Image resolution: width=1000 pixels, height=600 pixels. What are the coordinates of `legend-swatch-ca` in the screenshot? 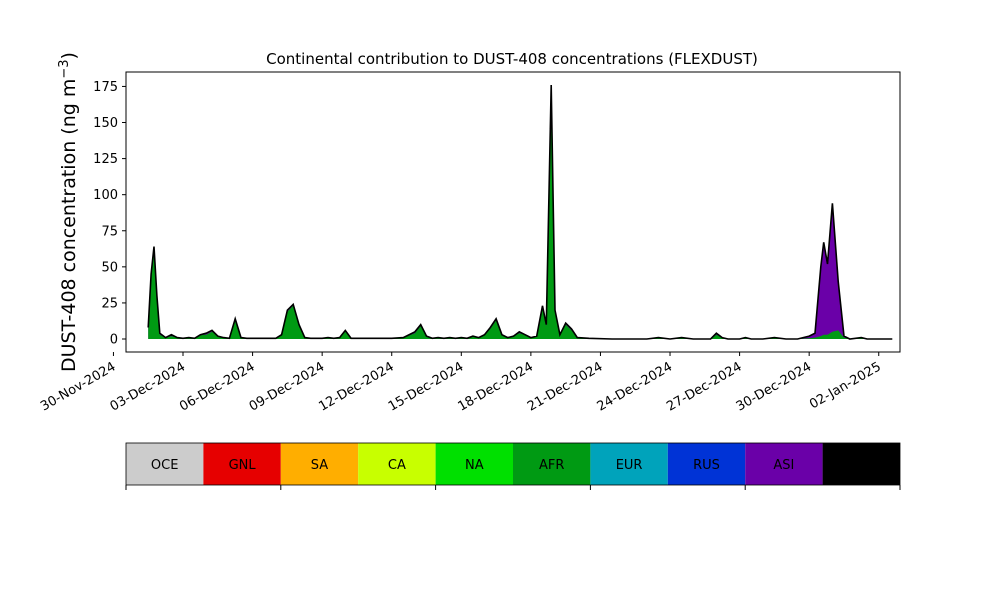 It's located at (397, 464).